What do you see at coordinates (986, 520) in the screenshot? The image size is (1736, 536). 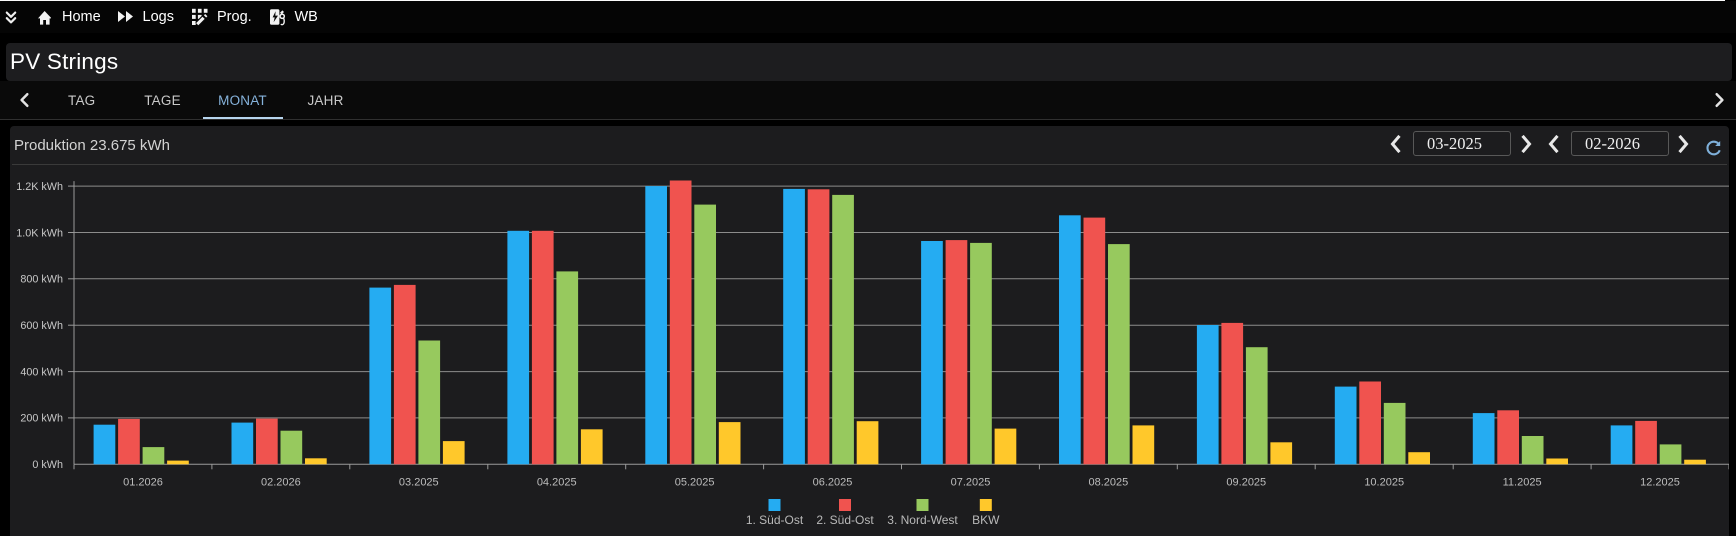 I see `svg-text: BKW` at bounding box center [986, 520].